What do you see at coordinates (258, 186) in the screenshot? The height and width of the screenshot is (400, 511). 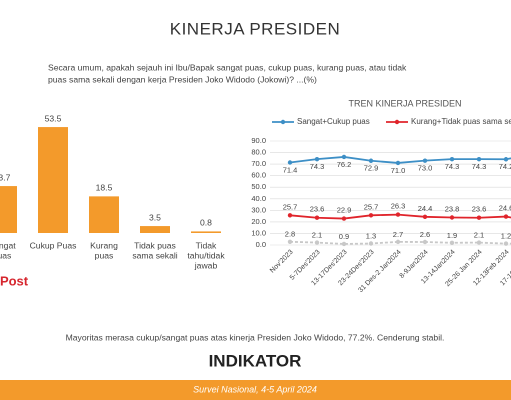 I see `y-tick-label: 50.0` at bounding box center [258, 186].